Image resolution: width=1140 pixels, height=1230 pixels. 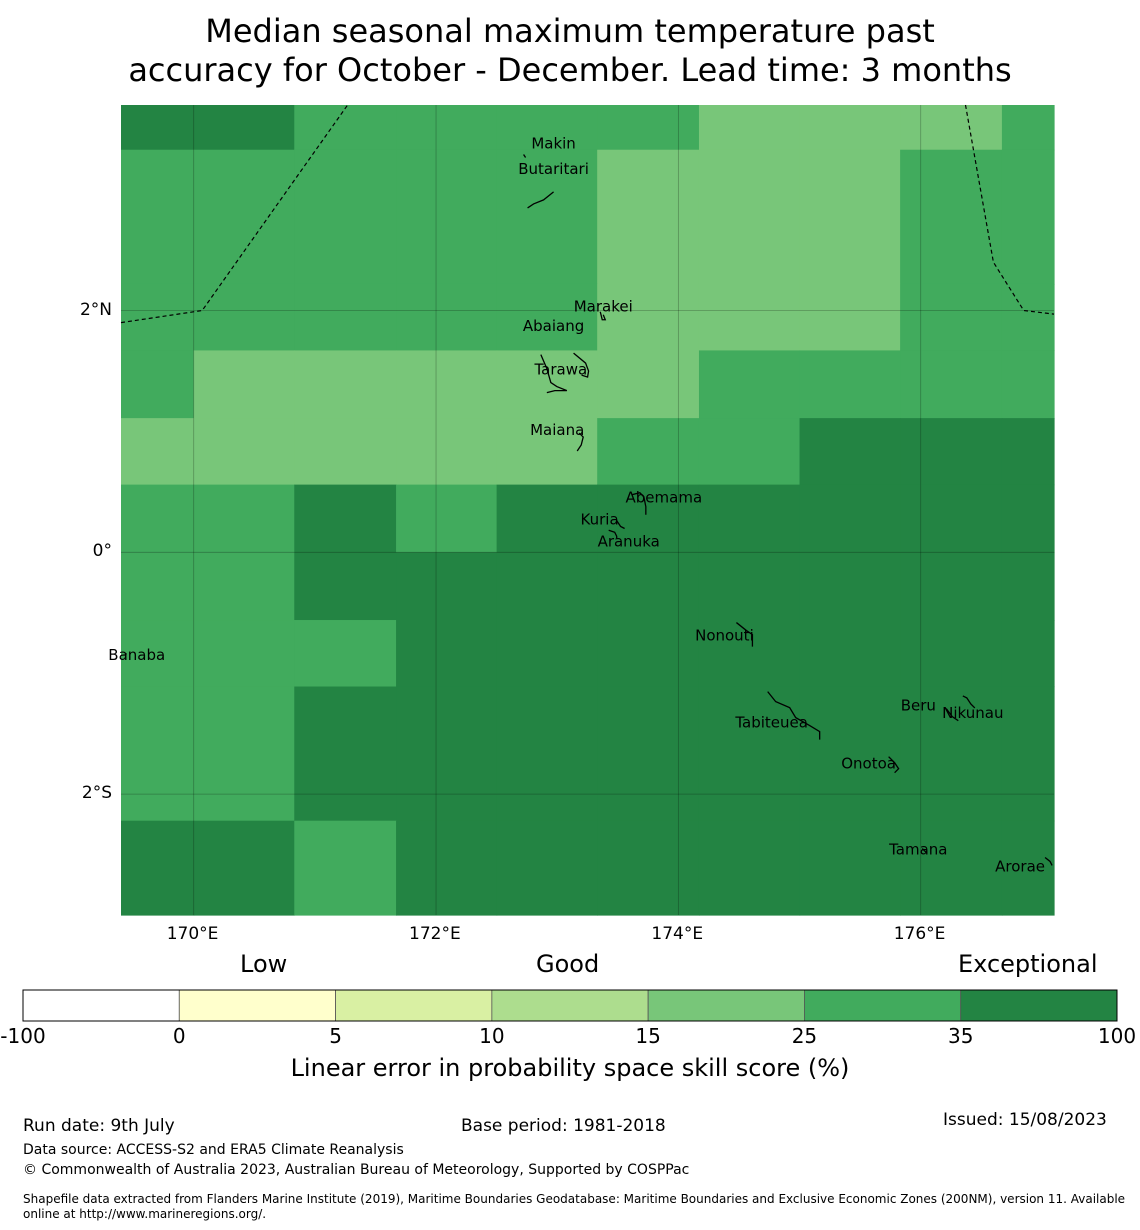 I want to click on island-label-tarawa: Tarawa, so click(x=560, y=370).